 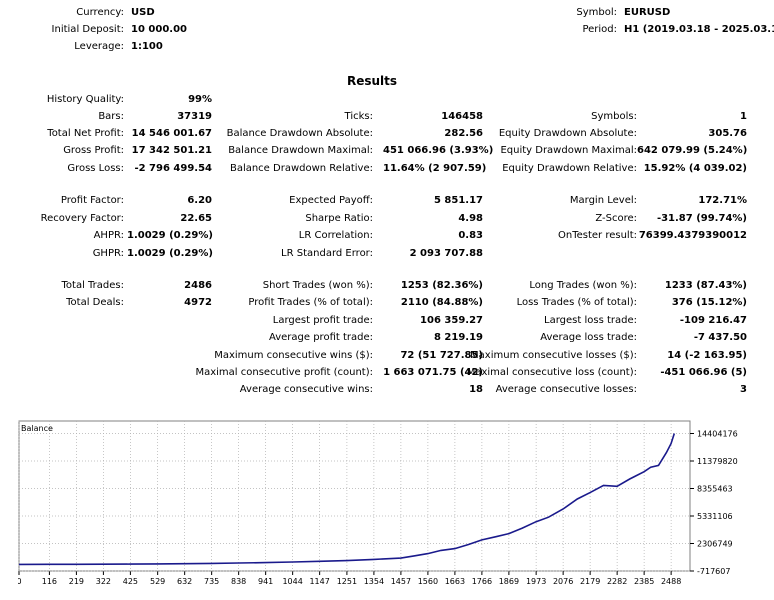 What do you see at coordinates (265, 581) in the screenshot?
I see `x-tick-label: 941` at bounding box center [265, 581].